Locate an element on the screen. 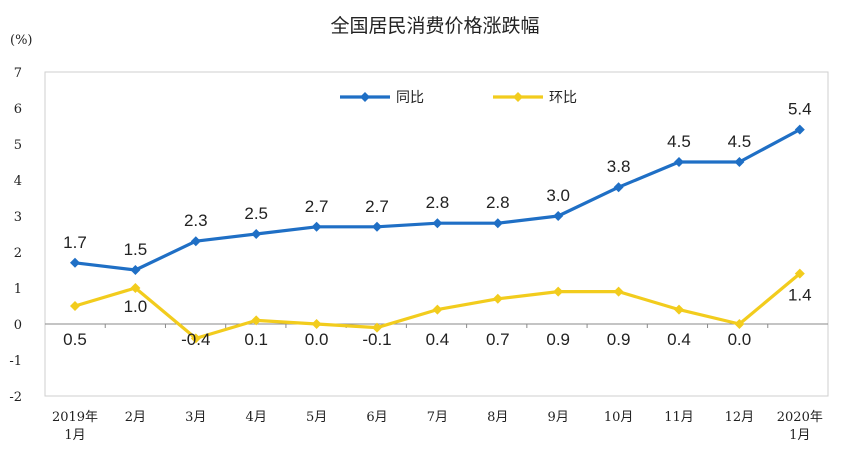 The width and height of the screenshot is (865, 467). legend-label: 同比 is located at coordinates (410, 98).